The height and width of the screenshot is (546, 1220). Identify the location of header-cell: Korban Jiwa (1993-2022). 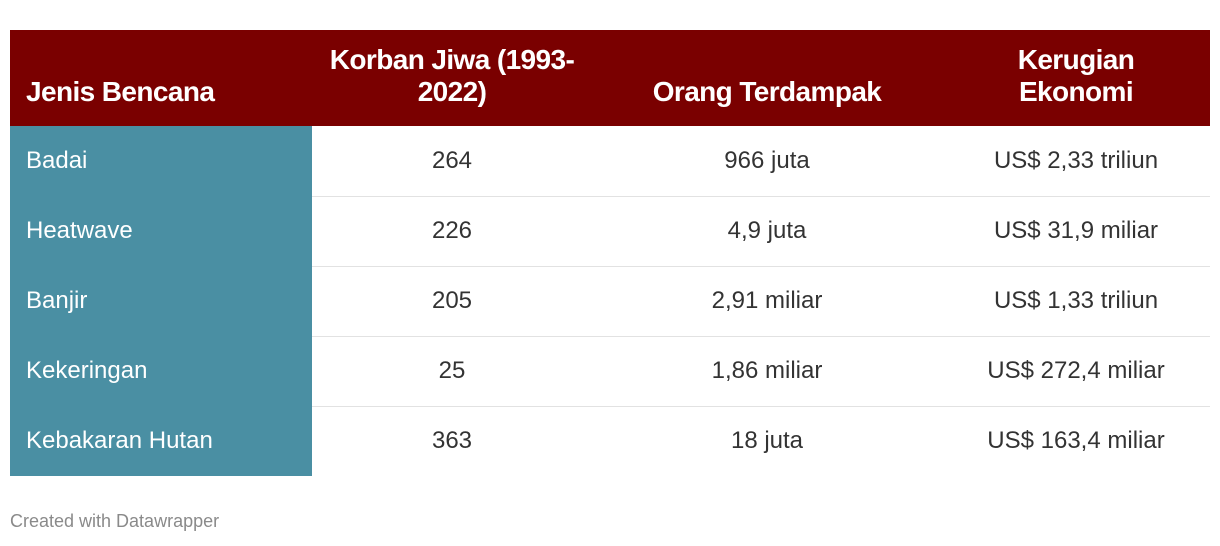
(452, 78).